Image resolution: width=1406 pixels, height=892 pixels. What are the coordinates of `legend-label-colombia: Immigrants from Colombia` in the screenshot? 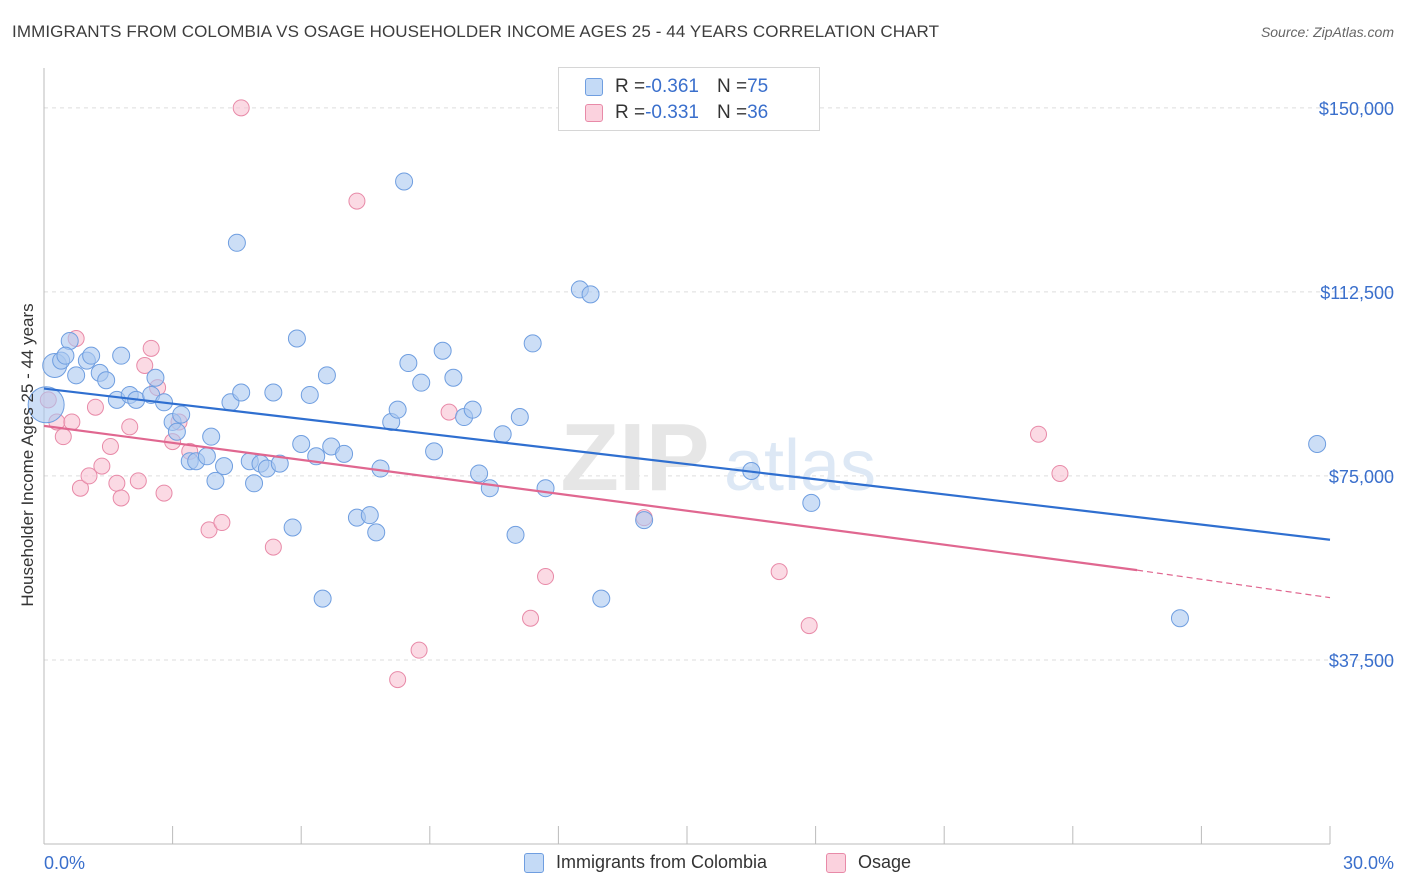 It's located at (662, 862).